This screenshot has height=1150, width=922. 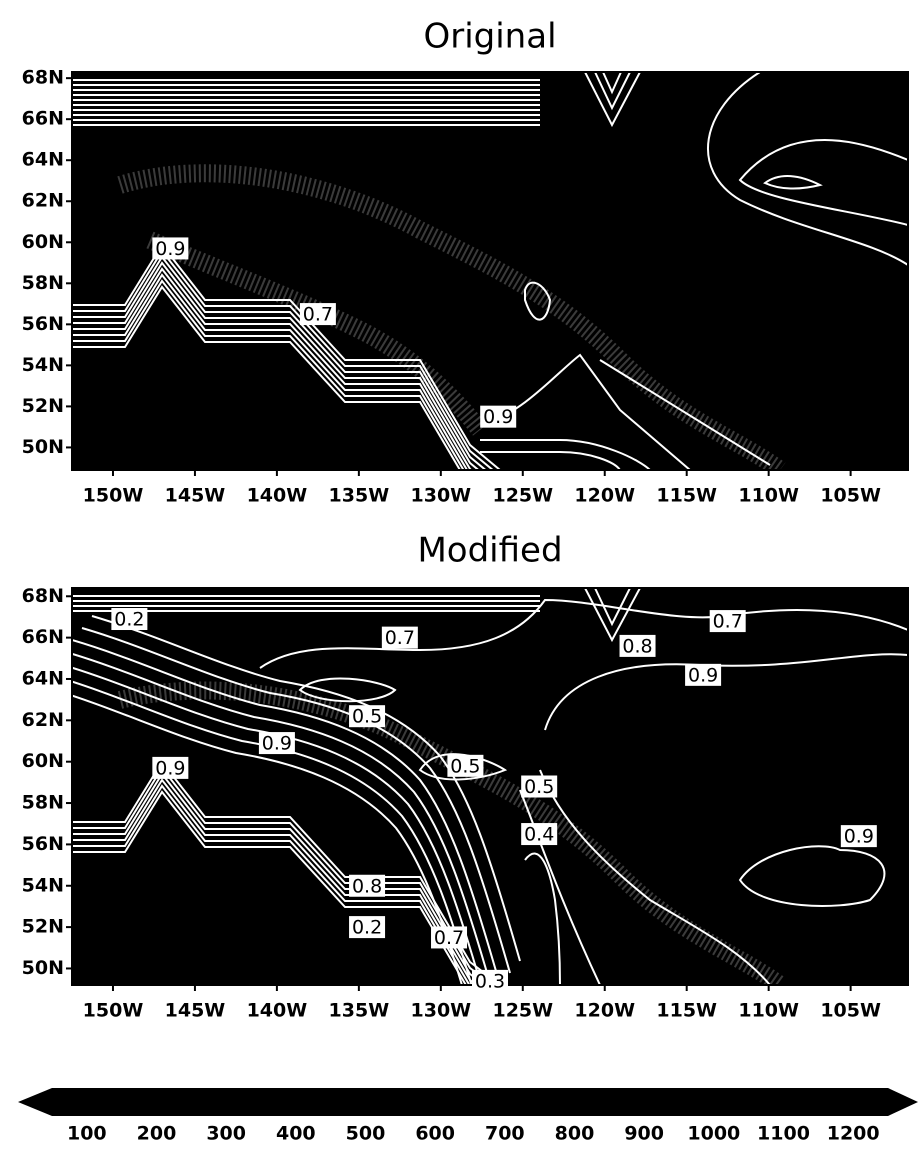 What do you see at coordinates (43, 324) in the screenshot?
I see `y-tick-label: 56N` at bounding box center [43, 324].